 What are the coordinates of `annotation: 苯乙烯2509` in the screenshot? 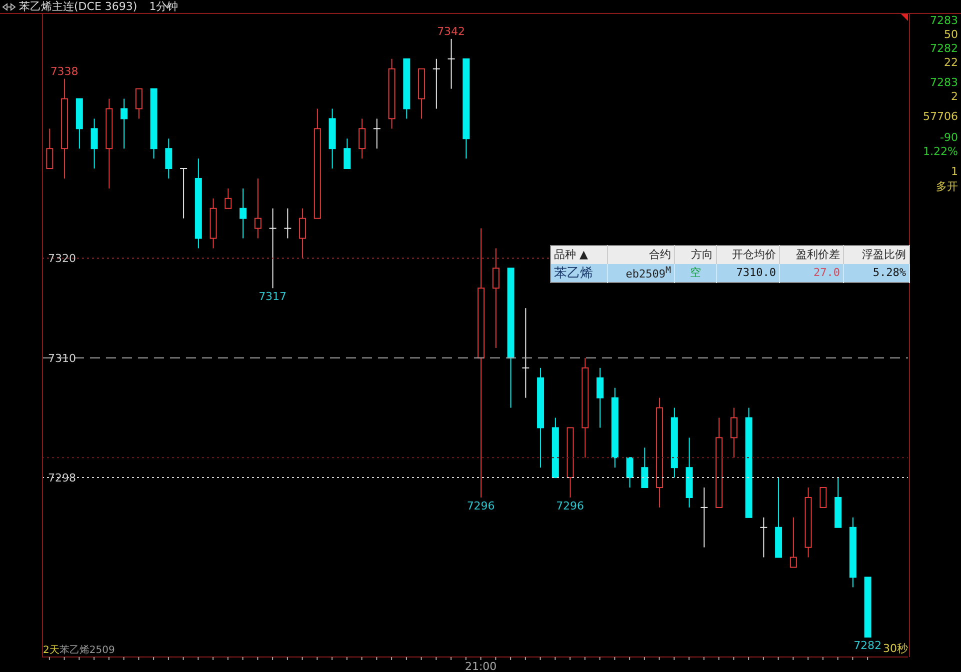 It's located at (87, 650).